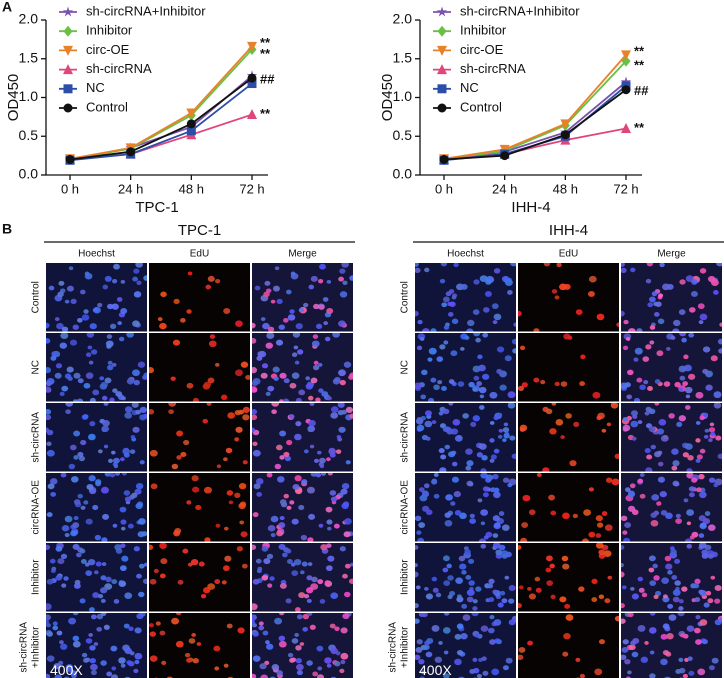 This screenshot has width=724, height=678. What do you see at coordinates (130, 188) in the screenshot?
I see `x-tick-label: 24 h` at bounding box center [130, 188].